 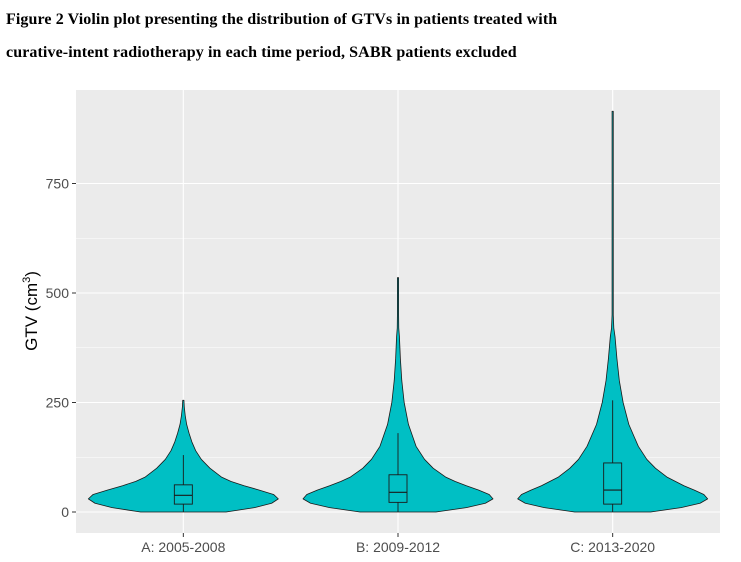 I want to click on x-axis-ticks: A: 2005-2008 B: 2009-2012 C: 2013-2020, so click(x=398, y=544).